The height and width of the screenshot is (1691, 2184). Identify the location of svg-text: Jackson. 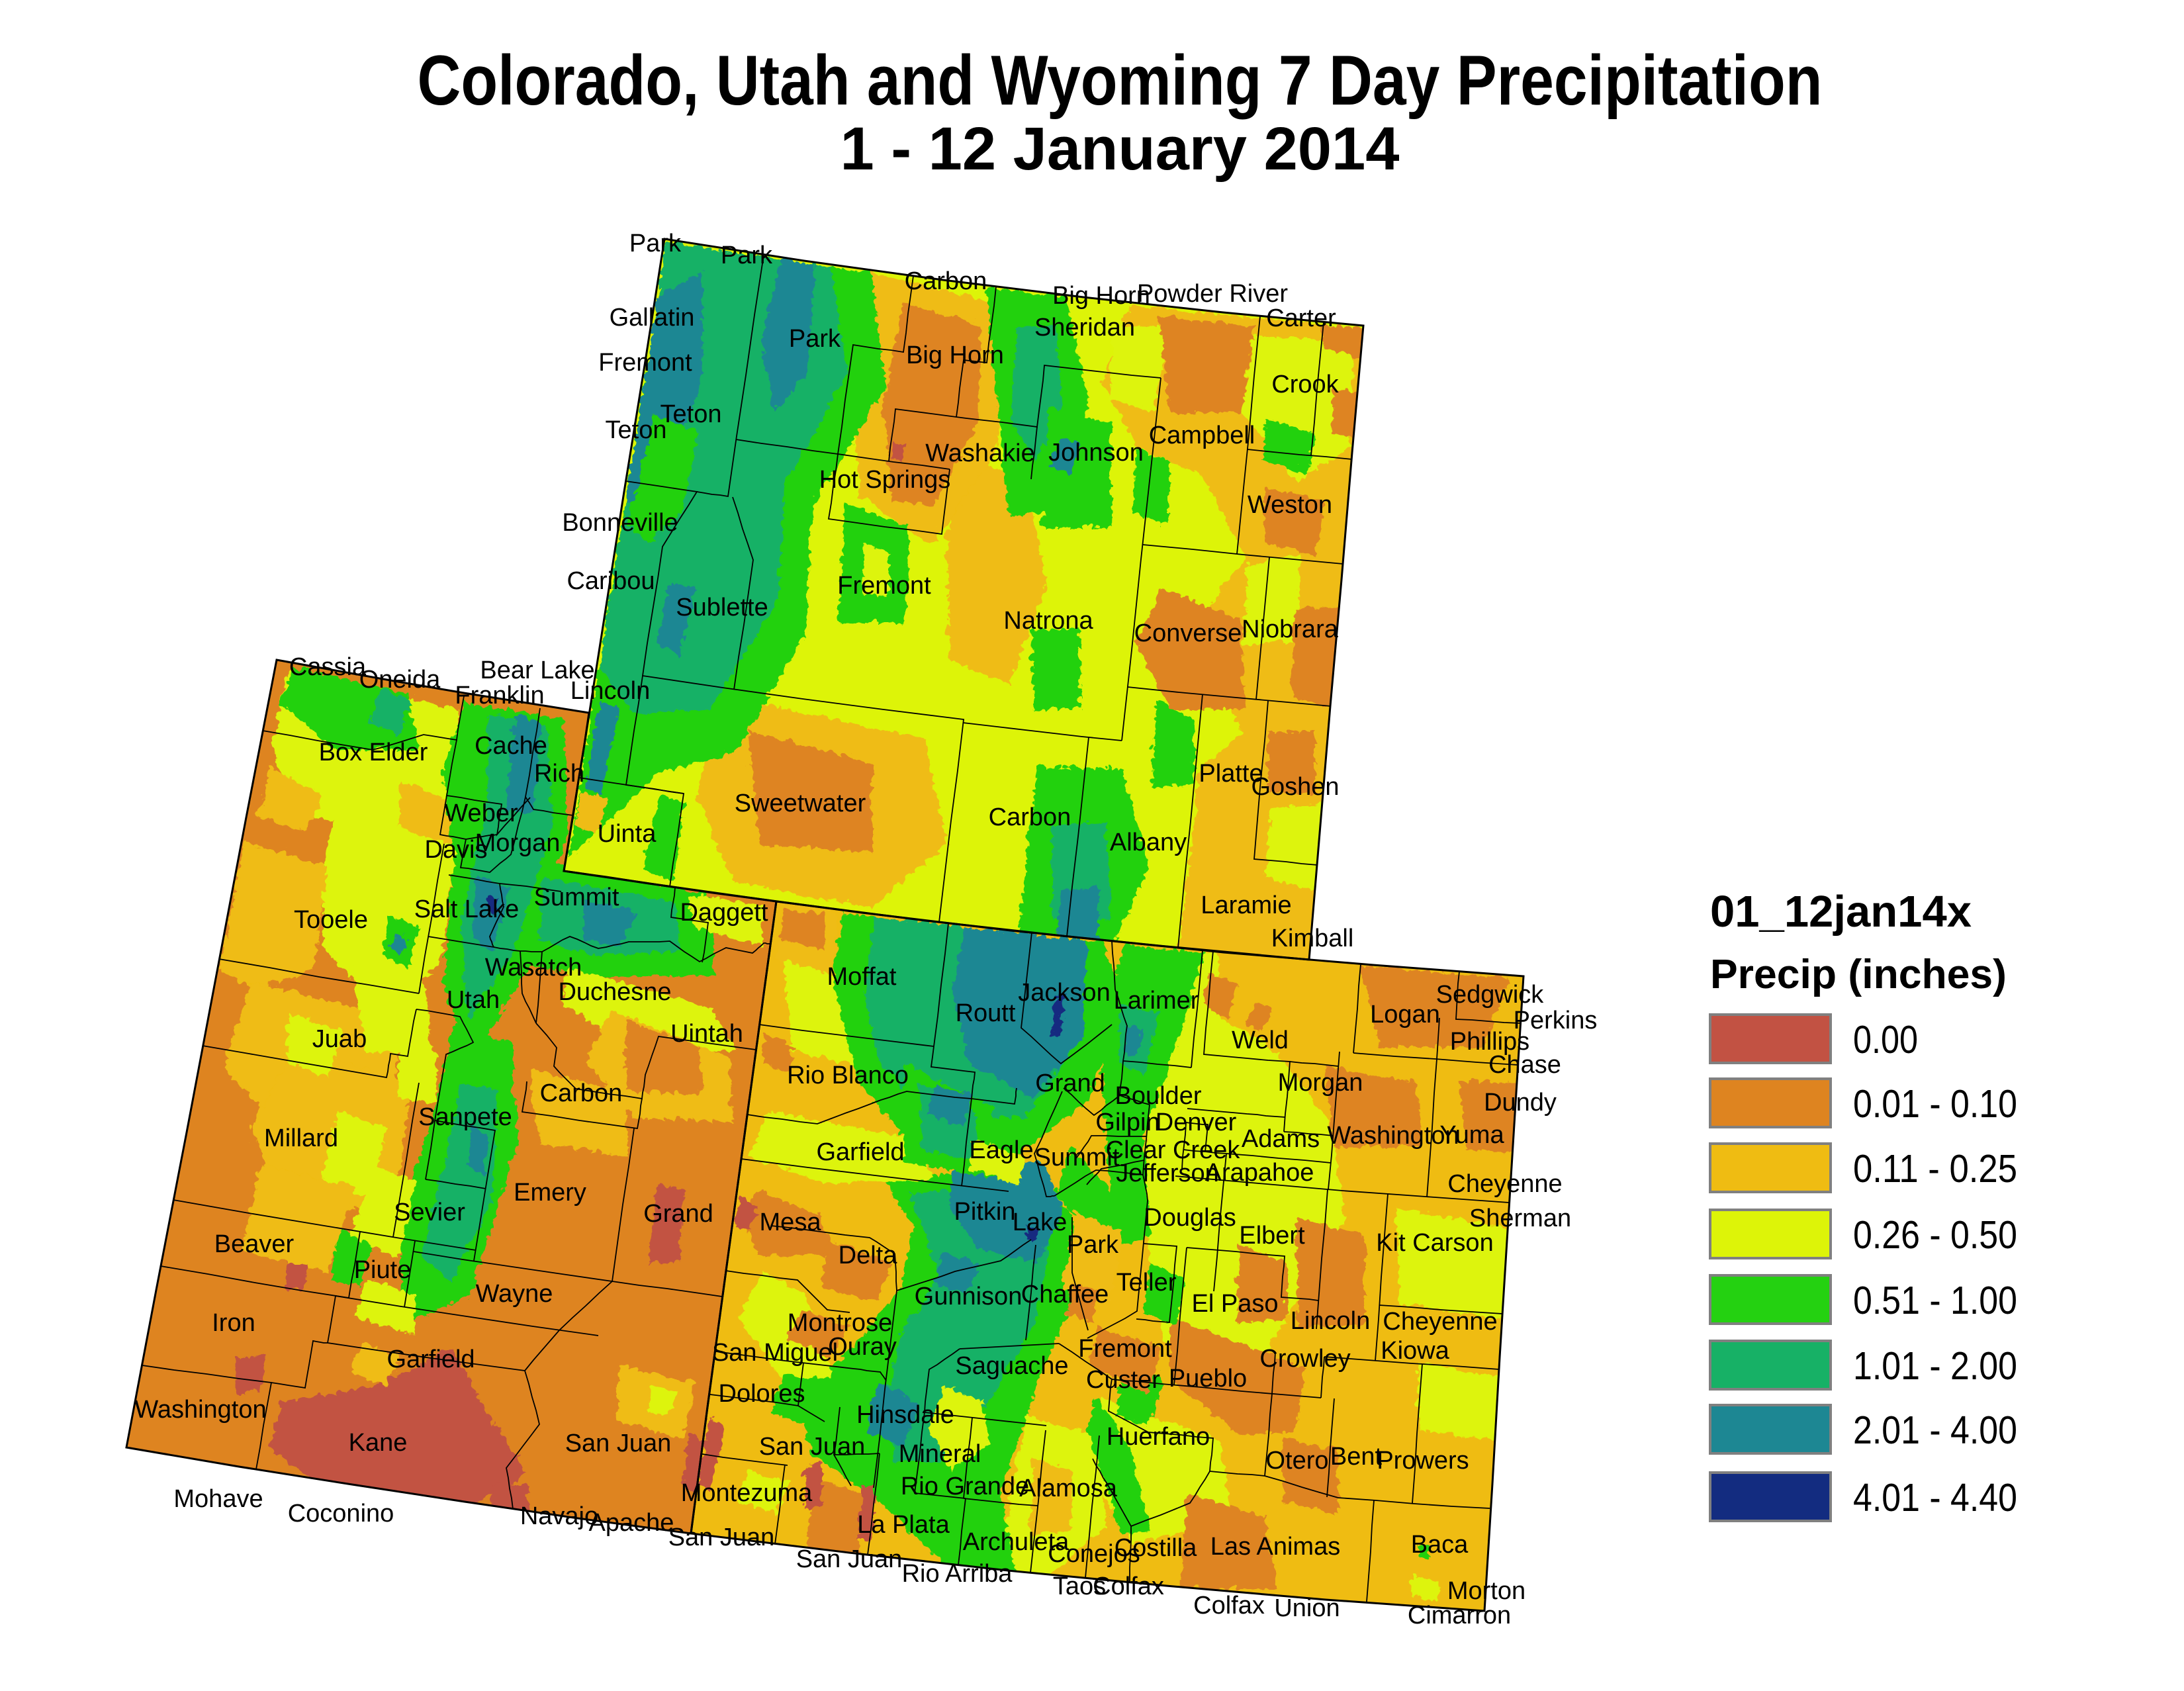
(1064, 993).